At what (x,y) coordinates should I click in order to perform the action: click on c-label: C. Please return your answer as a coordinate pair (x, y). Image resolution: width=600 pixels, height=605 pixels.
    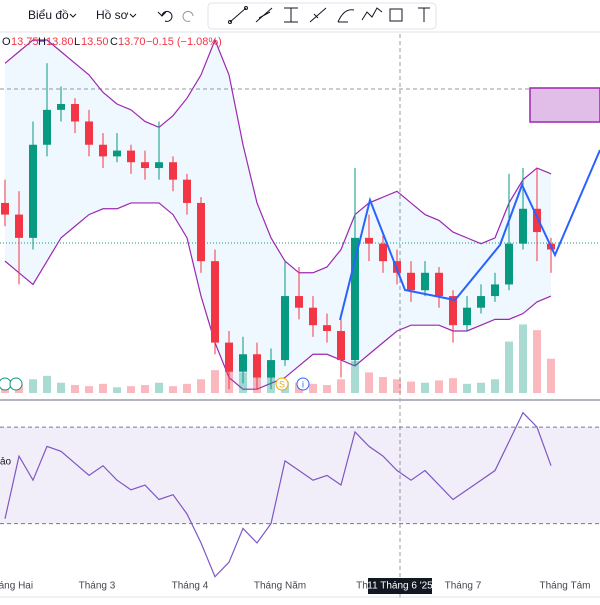
    Looking at the image, I should click on (114, 42).